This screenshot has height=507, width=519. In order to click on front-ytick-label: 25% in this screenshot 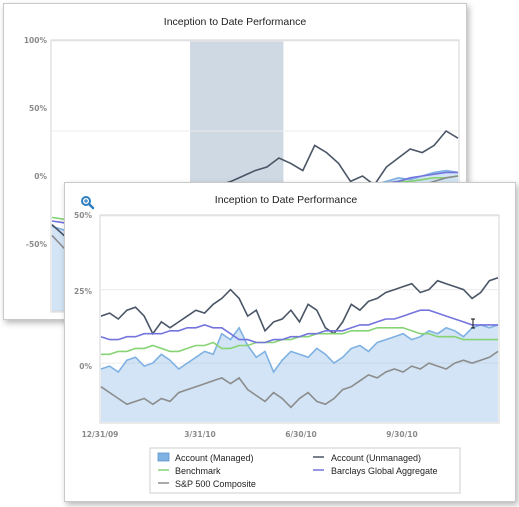, I will do `click(83, 291)`.